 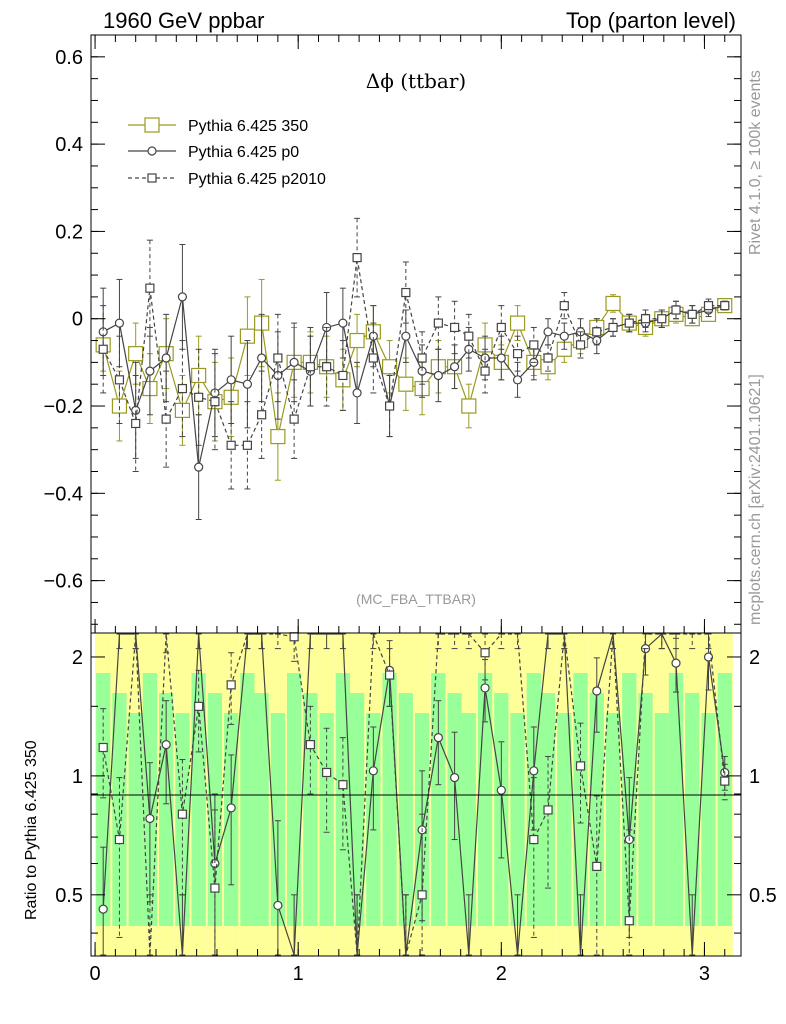 What do you see at coordinates (95, 974) in the screenshot?
I see `ratio-xtick-label: 0` at bounding box center [95, 974].